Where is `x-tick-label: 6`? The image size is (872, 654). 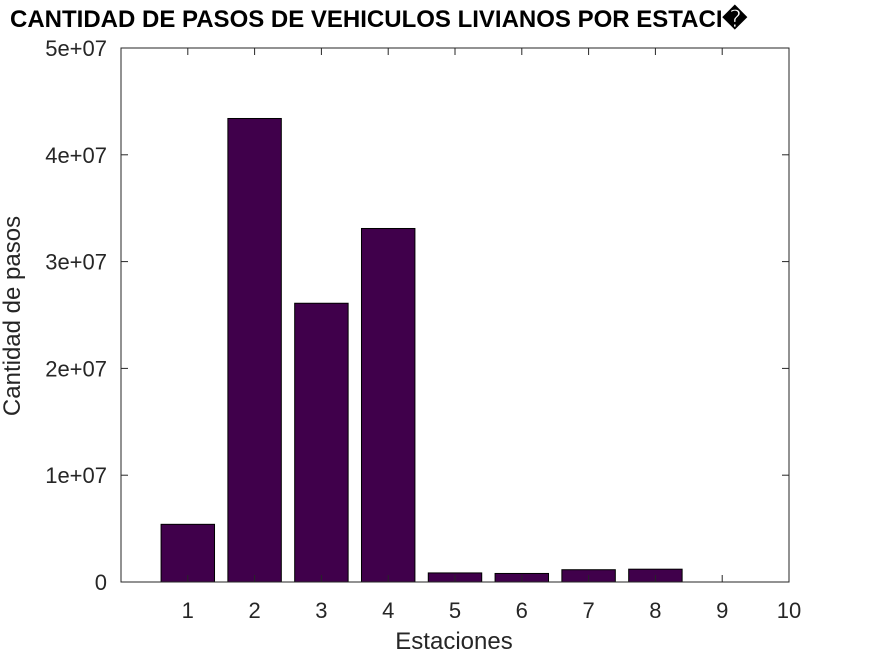
x-tick-label: 6 is located at coordinates (522, 610).